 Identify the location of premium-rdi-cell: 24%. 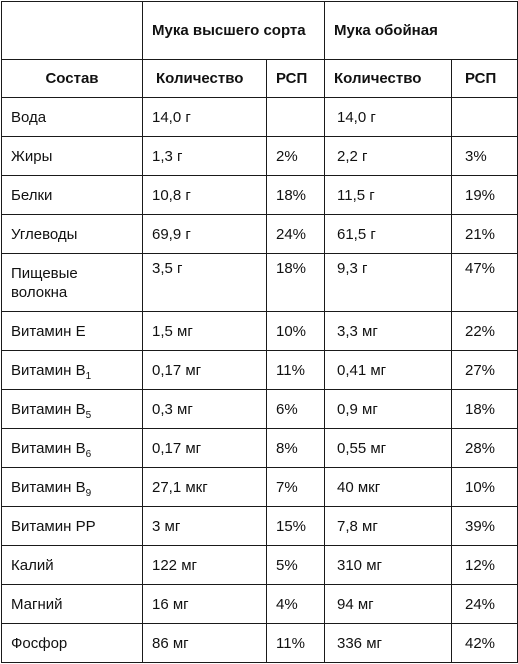
(295, 234).